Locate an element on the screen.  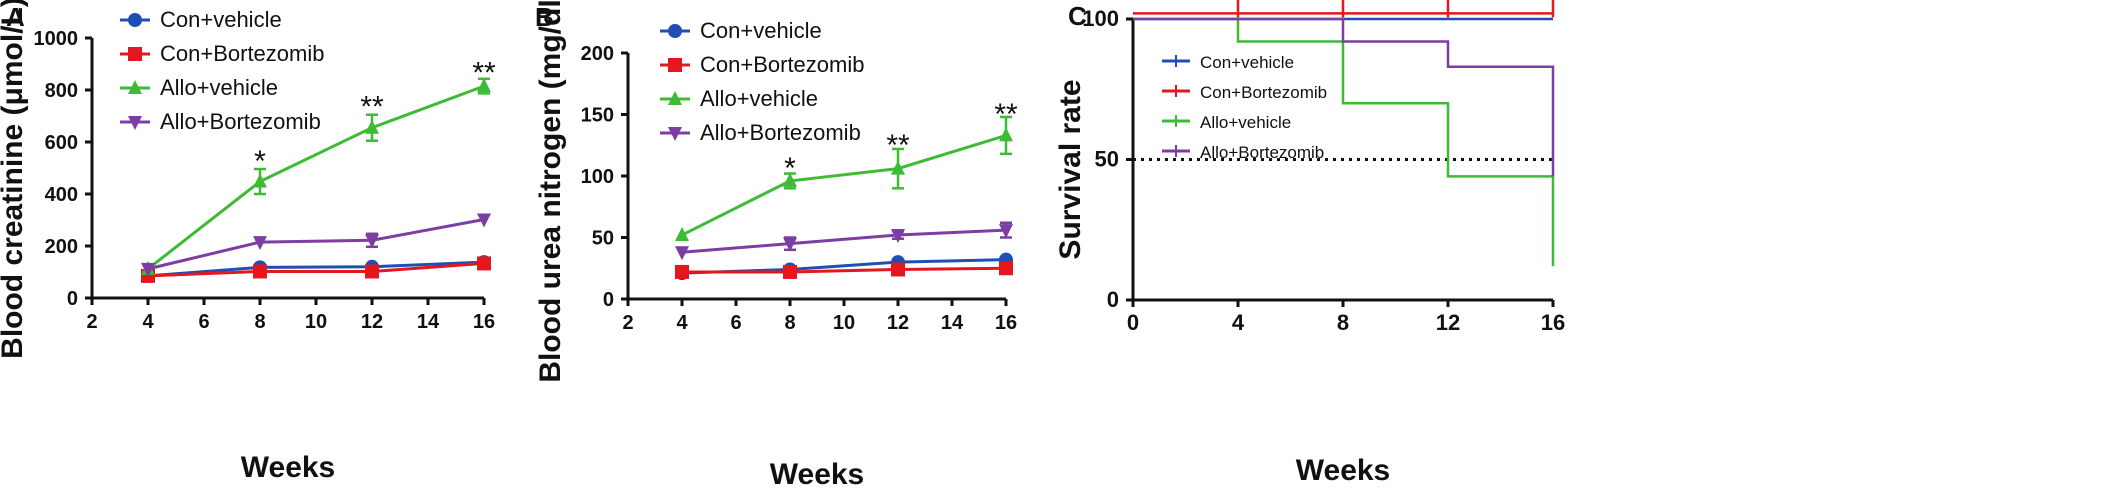
y-axis-title: Survival rate is located at coordinates (1070, 169).